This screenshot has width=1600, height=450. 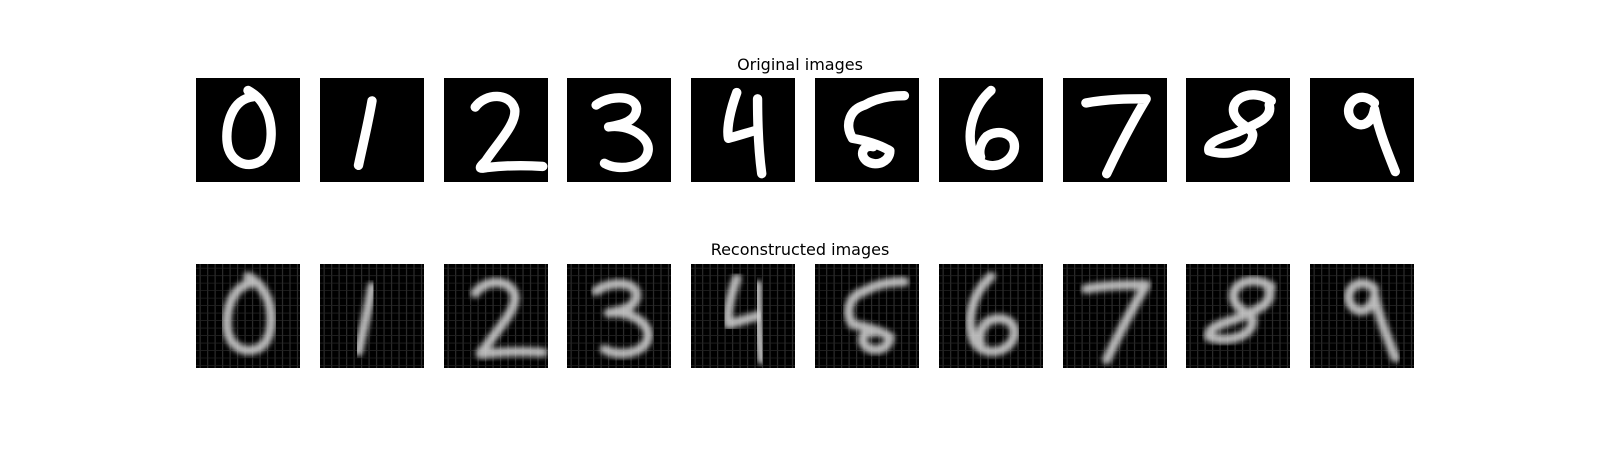 I want to click on reconstructed-images-title: Reconstructed images, so click(x=800, y=249).